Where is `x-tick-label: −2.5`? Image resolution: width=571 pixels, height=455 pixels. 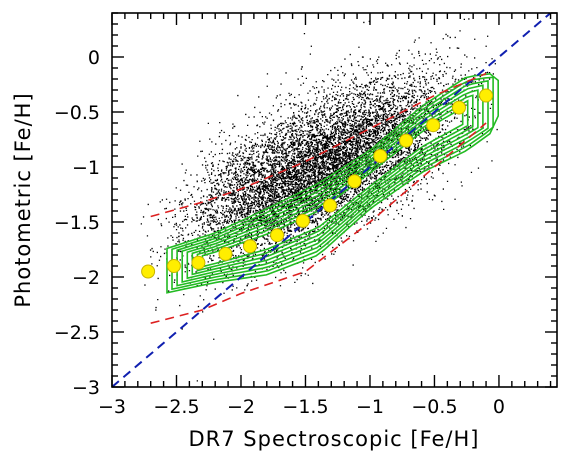 x-tick-label: −2.5 is located at coordinates (176, 407).